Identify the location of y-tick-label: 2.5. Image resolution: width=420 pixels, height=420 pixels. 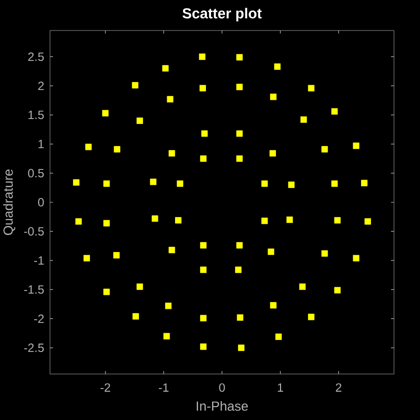
(36, 56).